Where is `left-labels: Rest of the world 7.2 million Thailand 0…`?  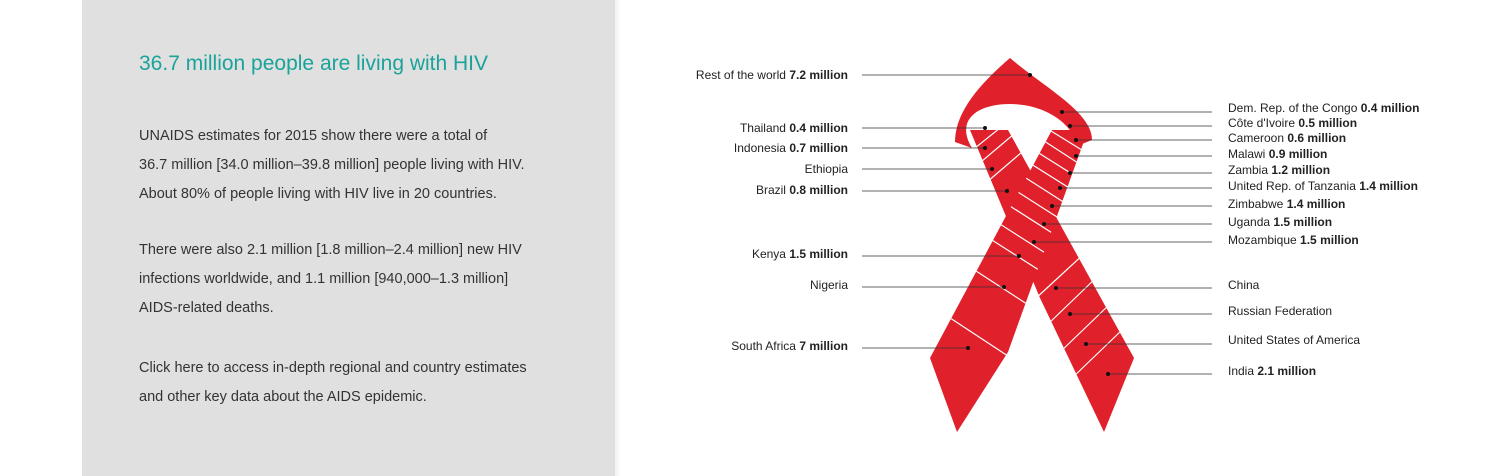
left-labels: Rest of the world 7.2 million Thailand 0… is located at coordinates (864, 210).